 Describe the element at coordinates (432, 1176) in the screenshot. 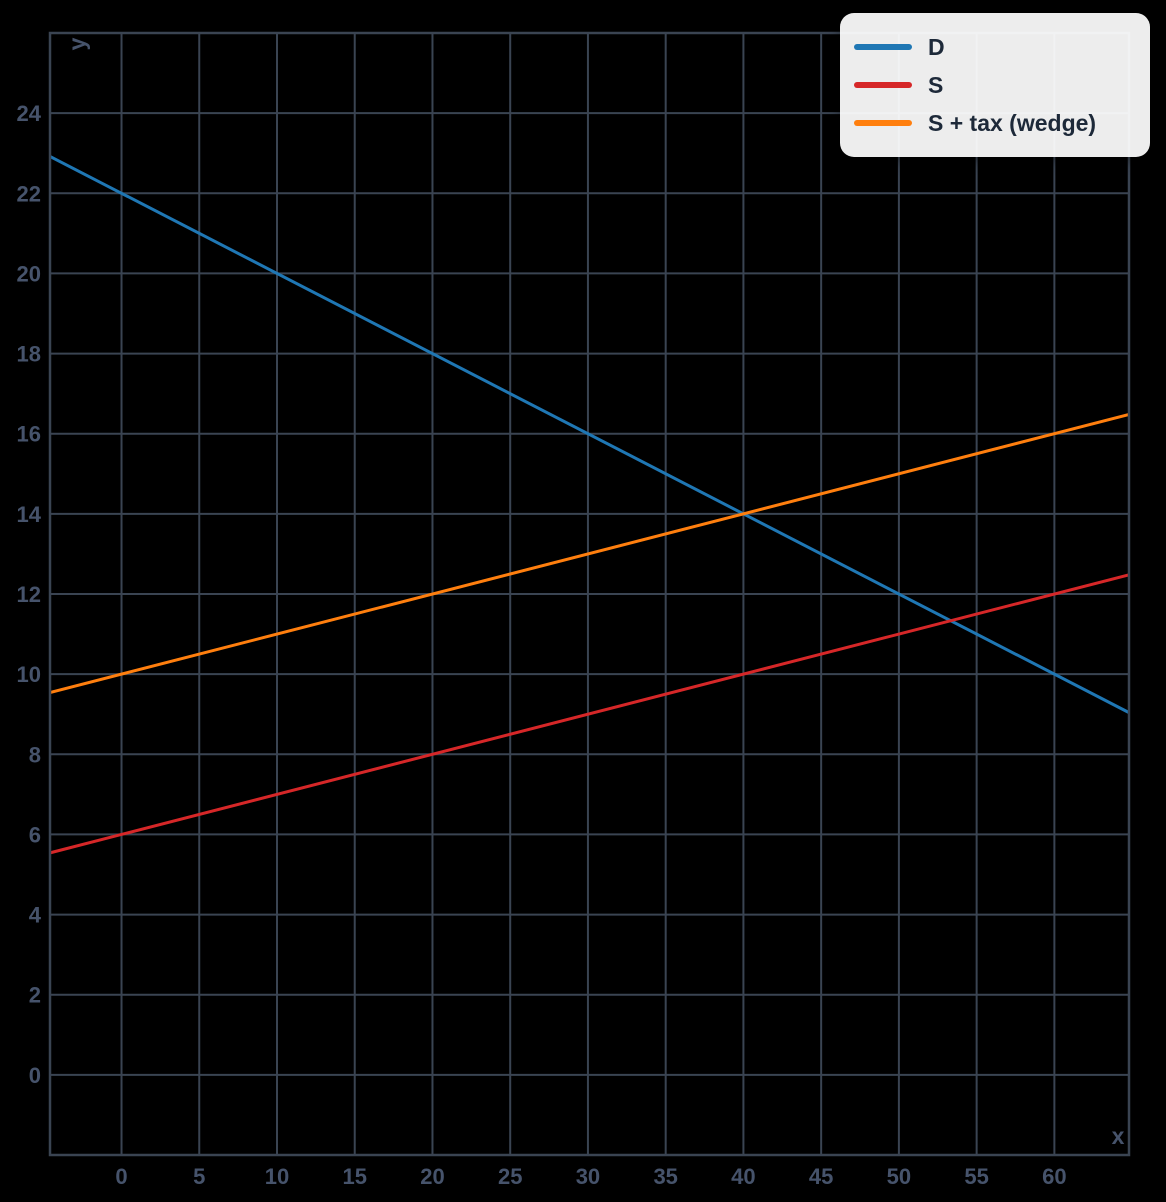

I see `x-tick-label-20: 20` at that location.